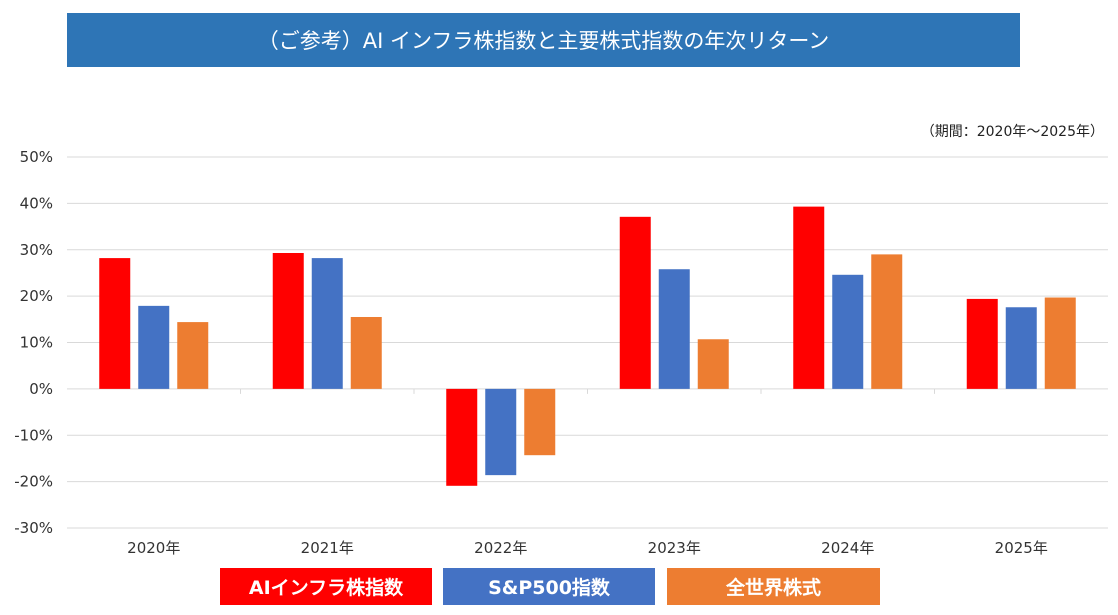 This screenshot has height=615, width=1118. What do you see at coordinates (36, 203) in the screenshot?
I see `y-tick-label: 40%` at bounding box center [36, 203].